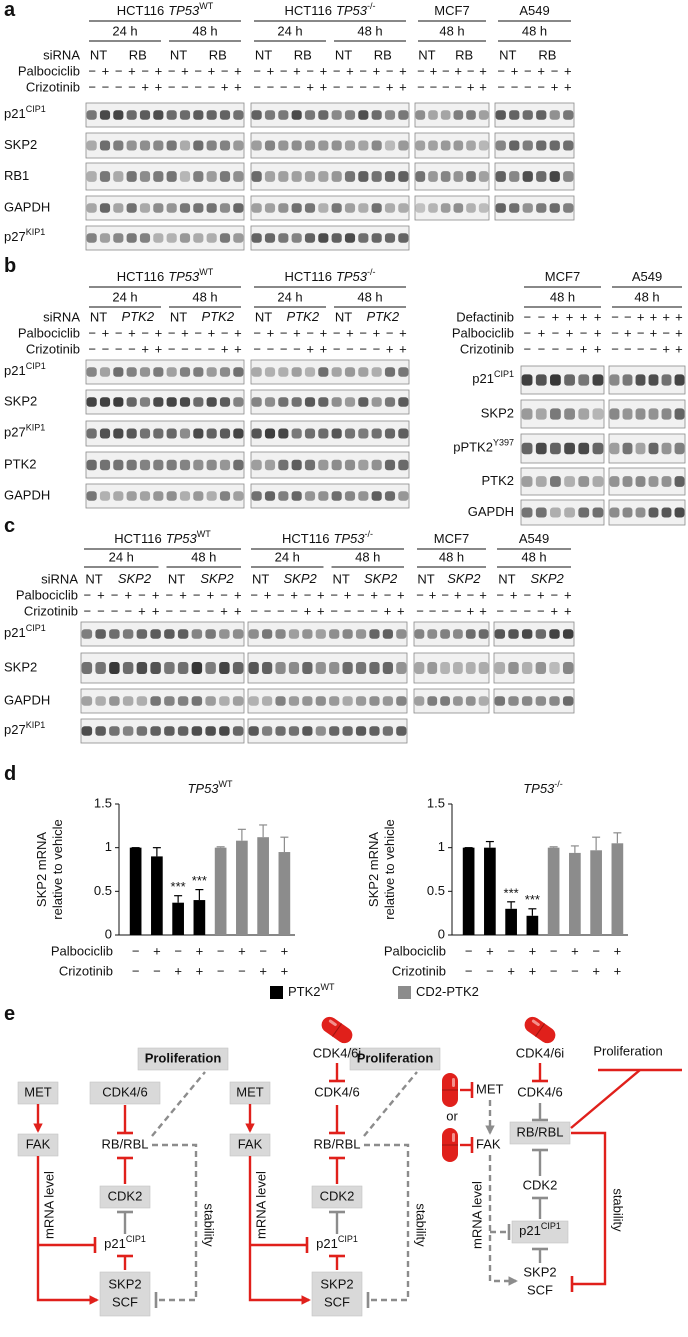 The height and width of the screenshot is (1337, 688). Describe the element at coordinates (53, 86) in the screenshot. I see `treatment-label: Crizotinib` at that location.